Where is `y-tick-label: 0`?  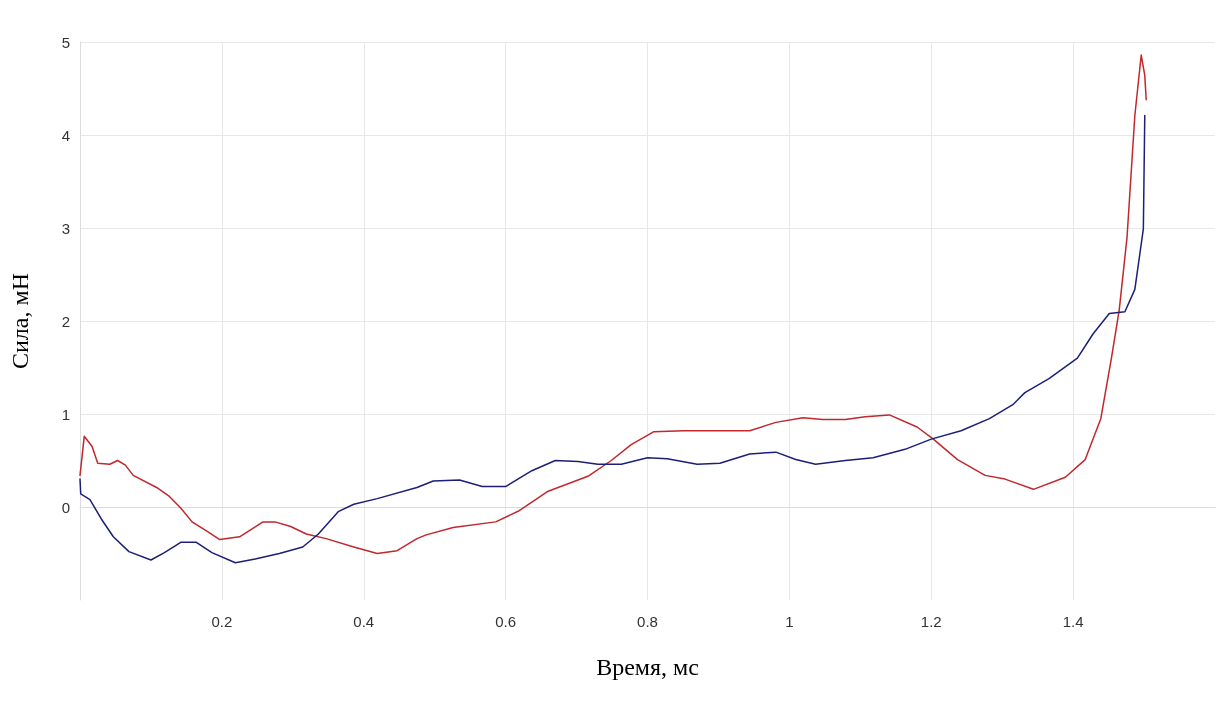
y-tick-label: 0 is located at coordinates (65, 507).